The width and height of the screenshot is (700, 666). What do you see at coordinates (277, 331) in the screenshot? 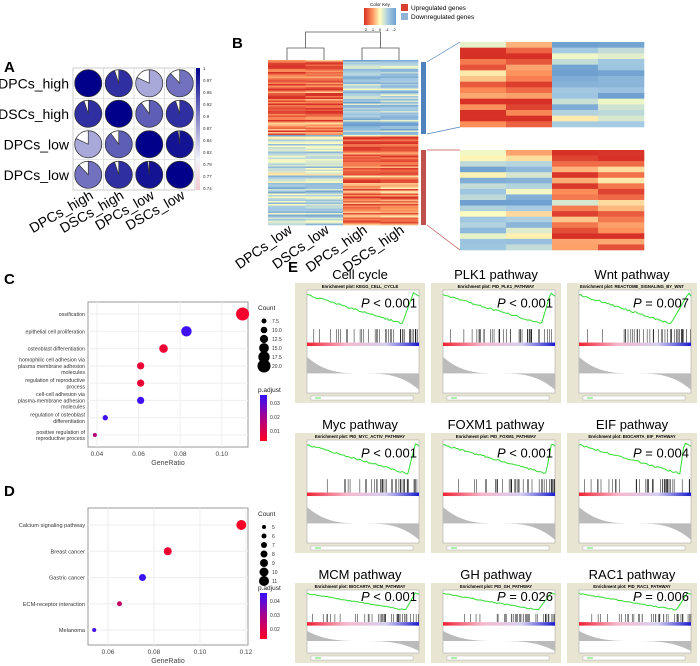
I see `size-legend-label: 10.0` at bounding box center [277, 331].